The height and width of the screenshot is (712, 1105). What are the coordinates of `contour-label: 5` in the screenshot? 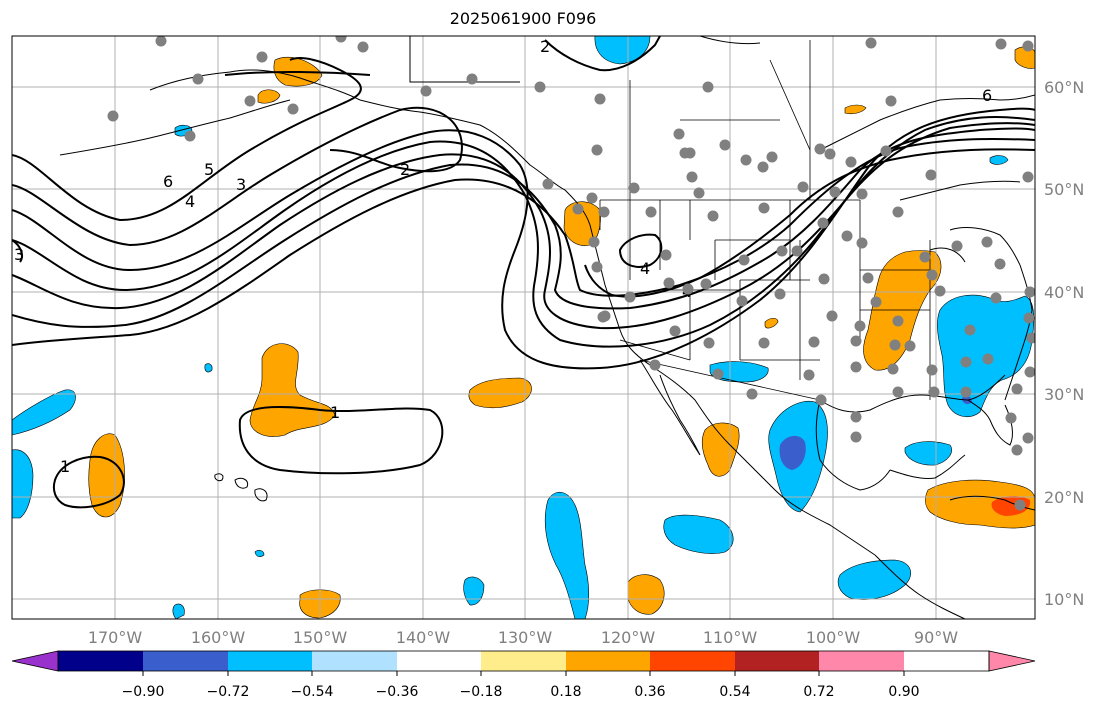 It's located at (209, 169).